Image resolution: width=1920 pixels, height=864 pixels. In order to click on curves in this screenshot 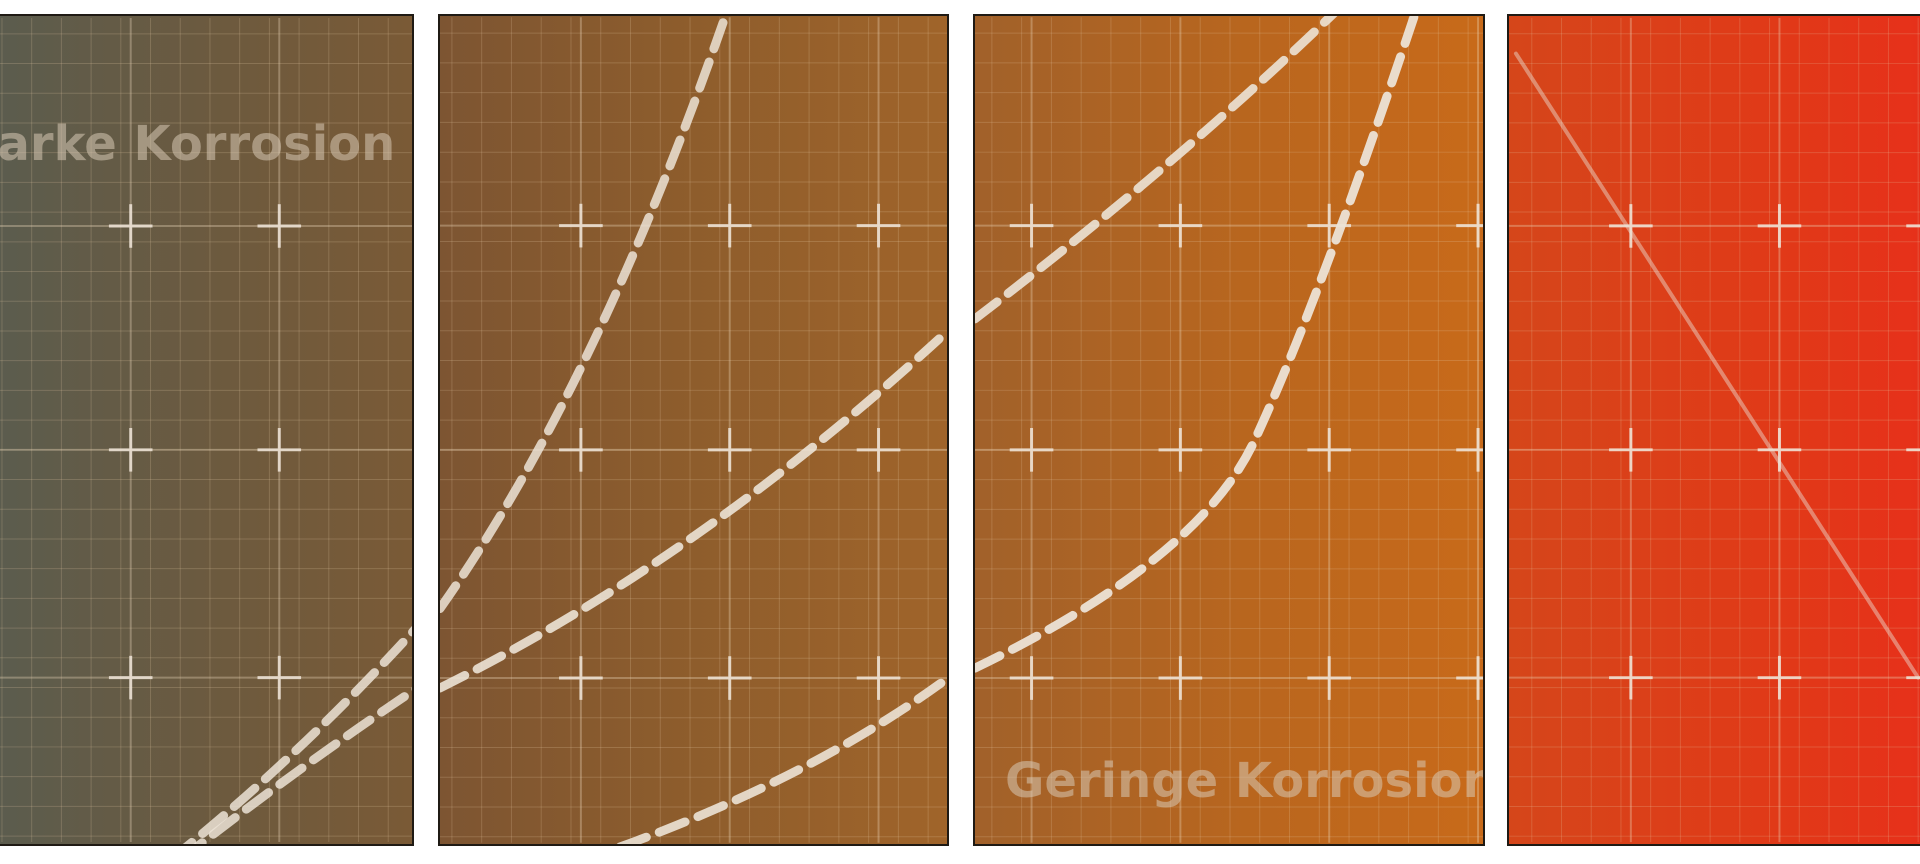, I will do `click(297, 734)`.